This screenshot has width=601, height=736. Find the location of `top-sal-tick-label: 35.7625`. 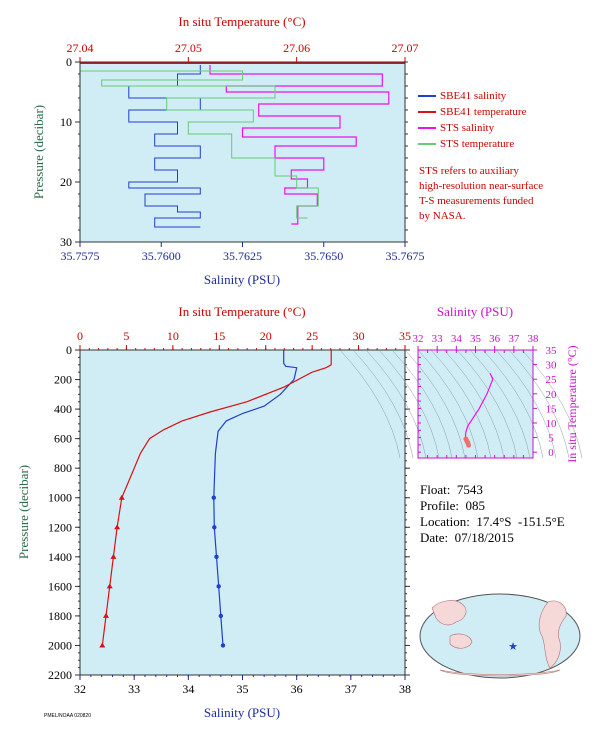

top-sal-tick-label: 35.7625 is located at coordinates (242, 256).